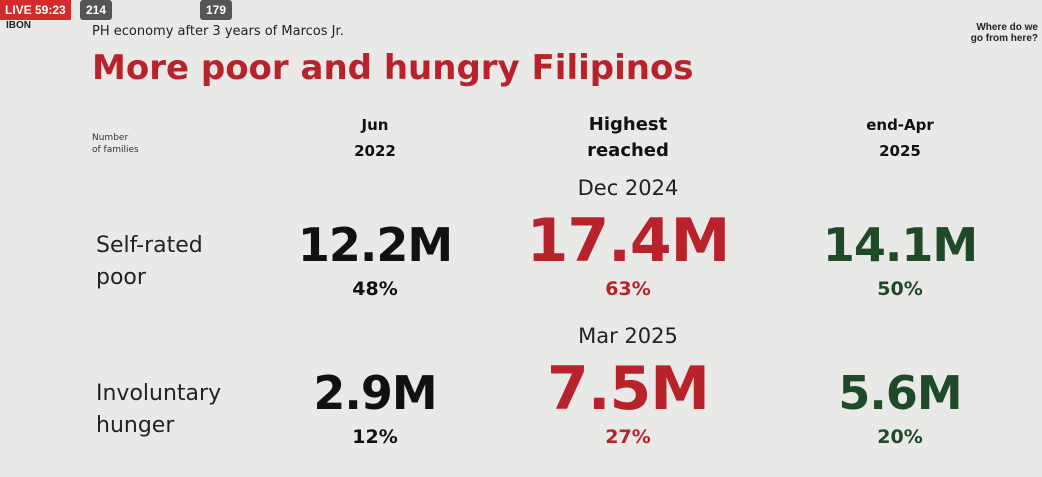 The height and width of the screenshot is (477, 1042). What do you see at coordinates (218, 31) in the screenshot?
I see `subtitle: PH economy after 3 years of Marcos Jr.` at bounding box center [218, 31].